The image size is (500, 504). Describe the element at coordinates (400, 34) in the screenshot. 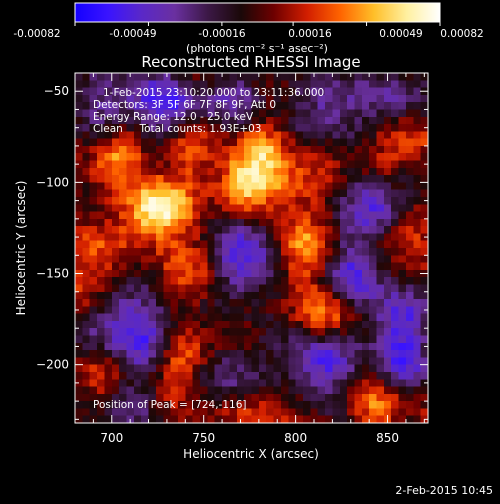

I see `colorbar-tick-label: 0.00049` at that location.